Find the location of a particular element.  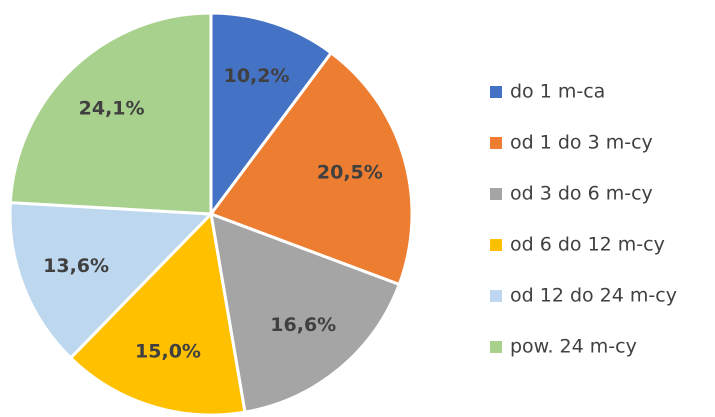

legend-label: pow. 24 m-cy is located at coordinates (573, 347).